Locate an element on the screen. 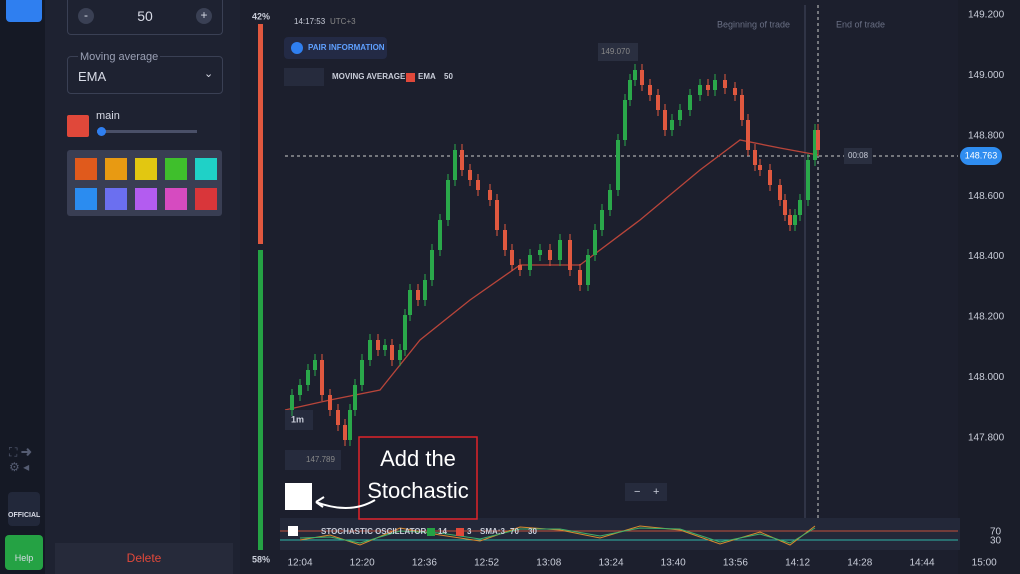  info-icon is located at coordinates (297, 48).